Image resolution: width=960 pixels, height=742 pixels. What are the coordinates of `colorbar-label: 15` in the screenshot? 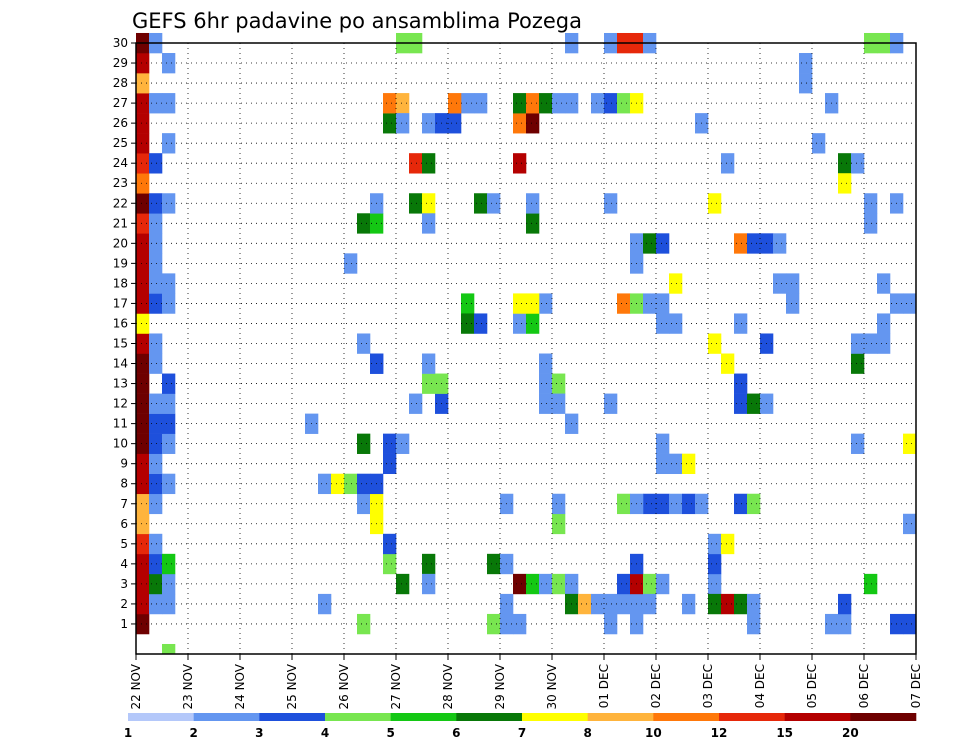 It's located at (784, 733).